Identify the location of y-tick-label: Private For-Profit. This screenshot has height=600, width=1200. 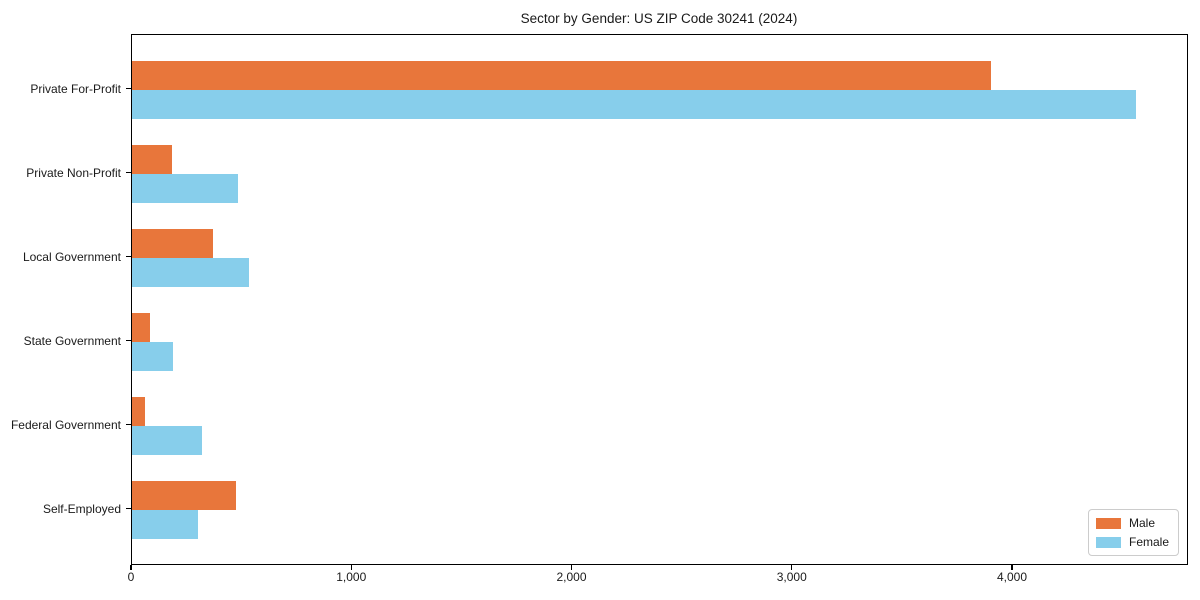
(75, 88).